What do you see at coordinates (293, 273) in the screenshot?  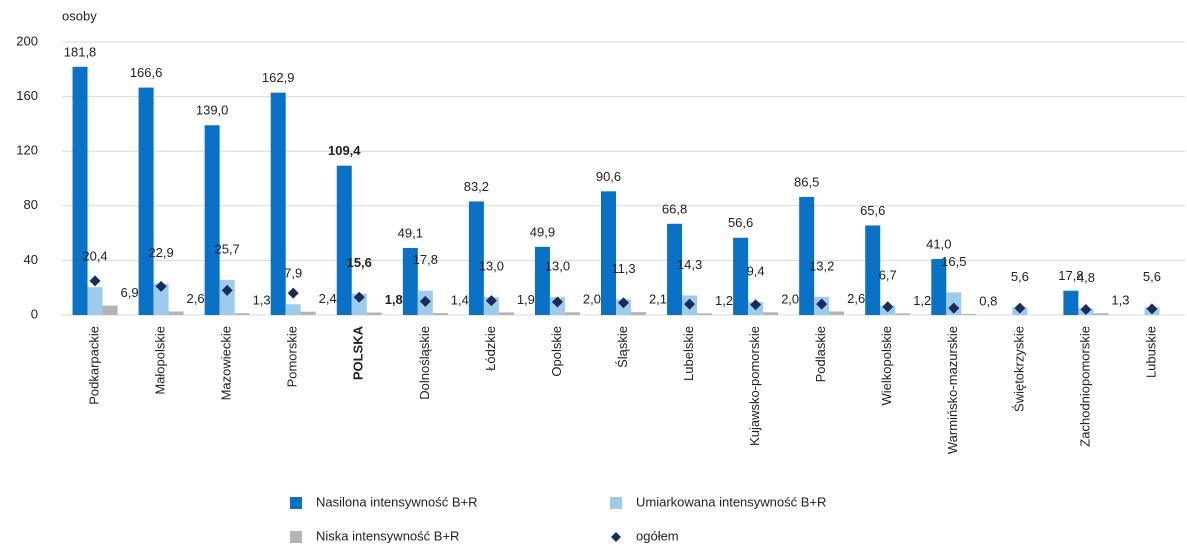 I see `value-label: 7,9` at bounding box center [293, 273].